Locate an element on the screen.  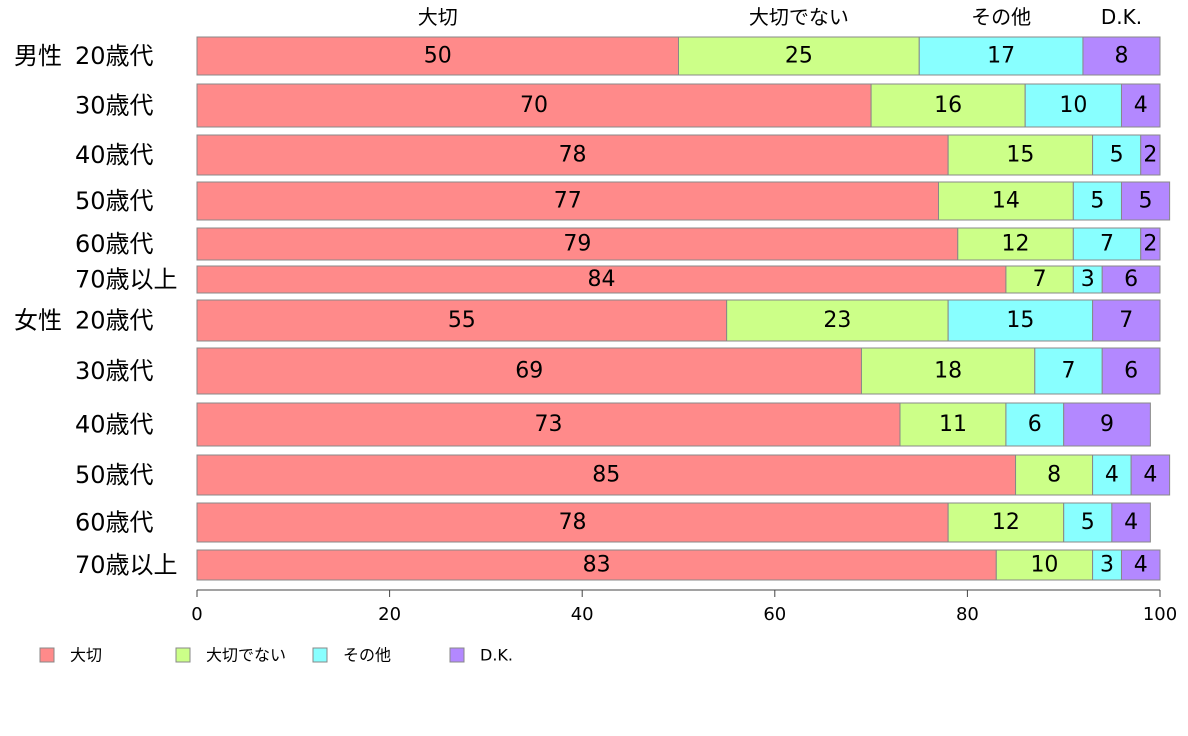
row-label: 30歳代 is located at coordinates (114, 106).